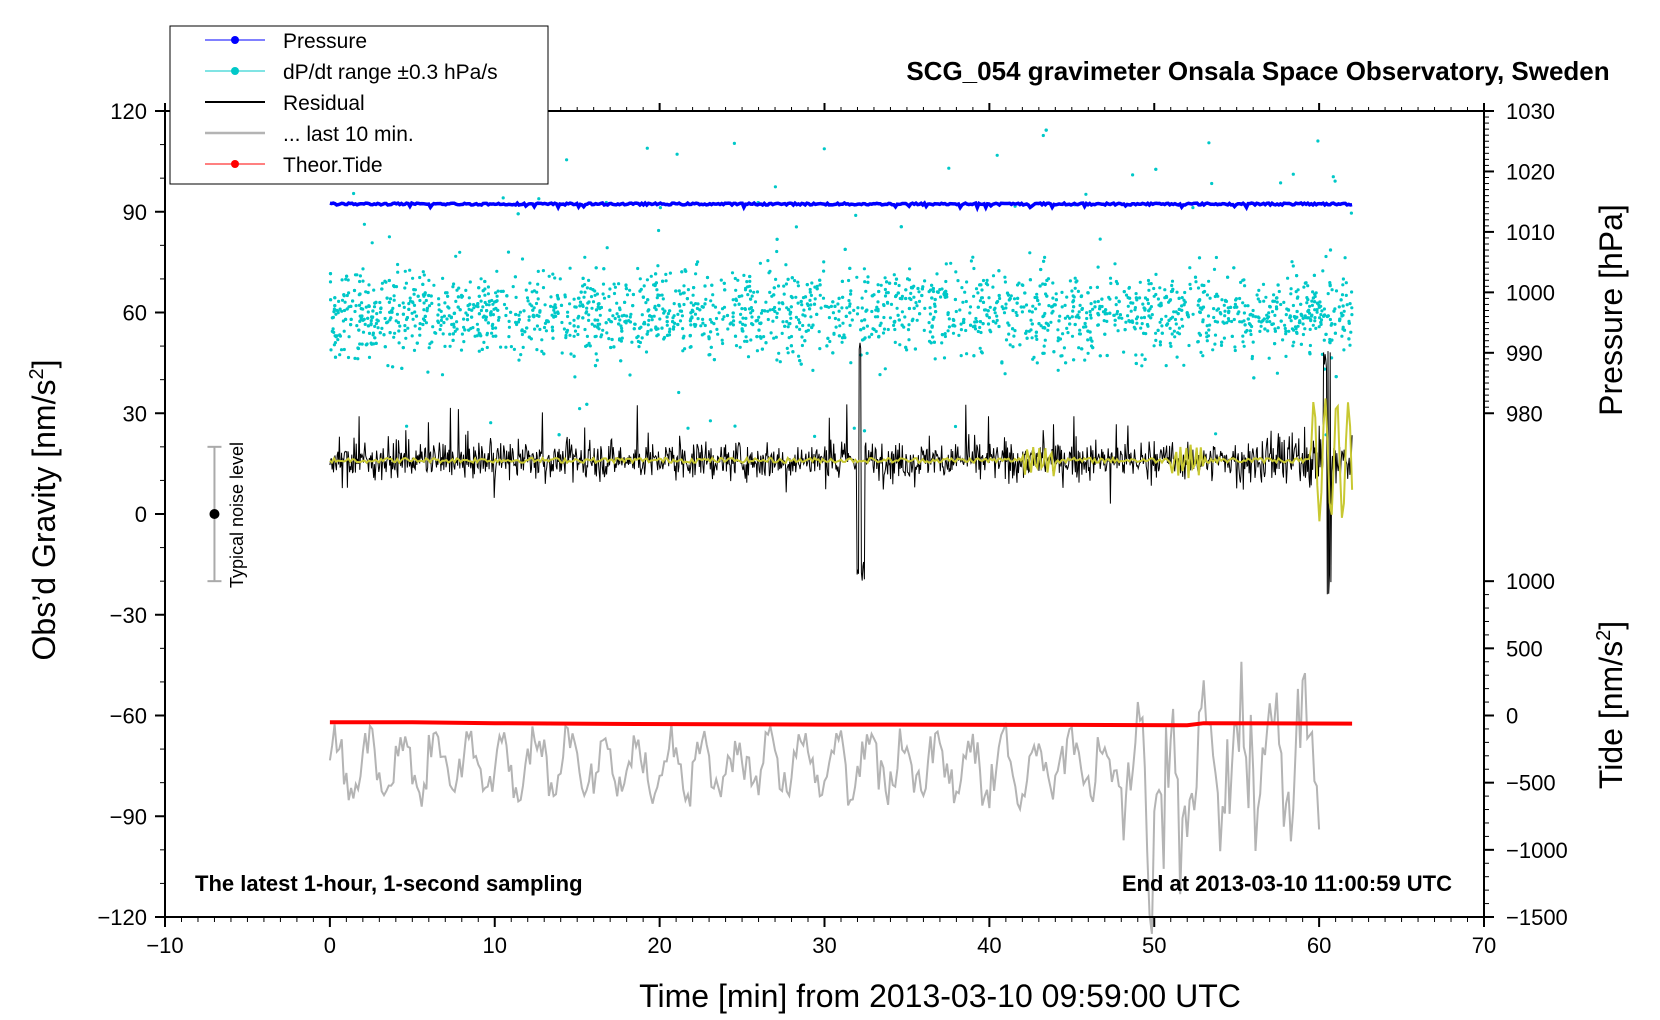  What do you see at coordinates (324, 103) in the screenshot?
I see `legend-residual-label: Residual` at bounding box center [324, 103].